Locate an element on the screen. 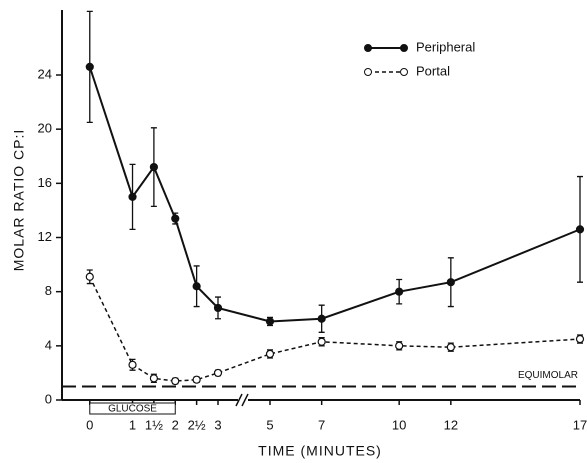  y-tick-label: 20 is located at coordinates (45, 128).